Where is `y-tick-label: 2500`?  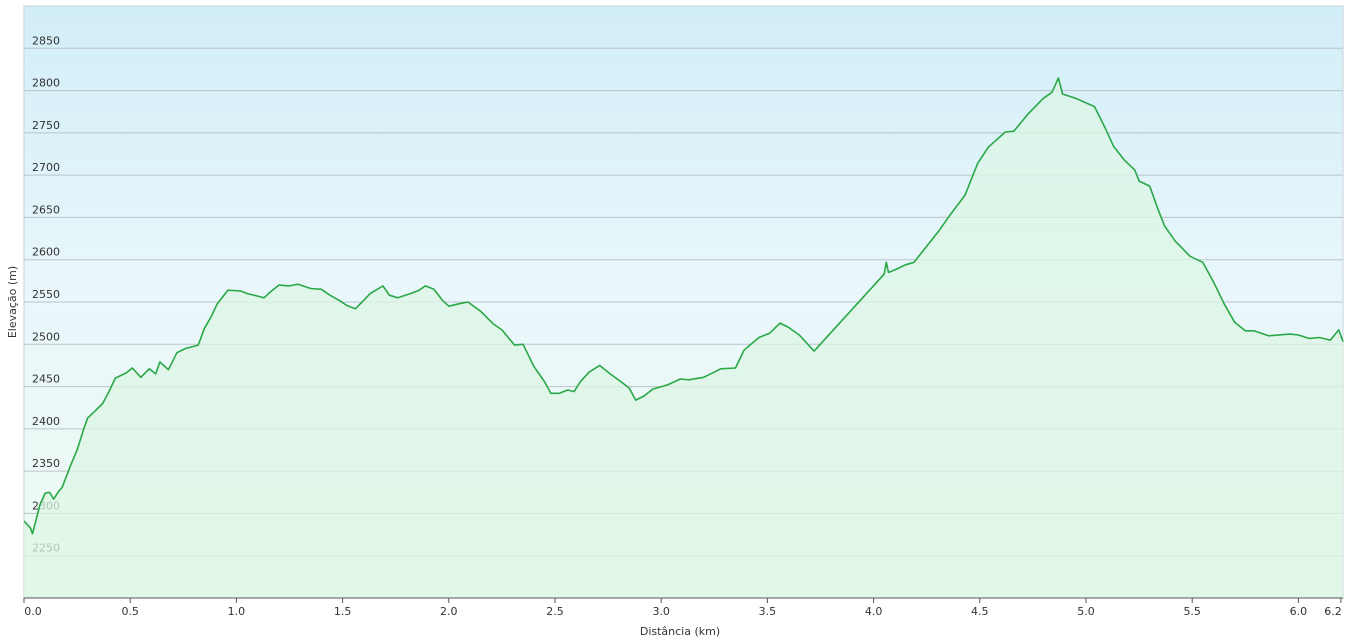 y-tick-label: 2500 is located at coordinates (46, 336).